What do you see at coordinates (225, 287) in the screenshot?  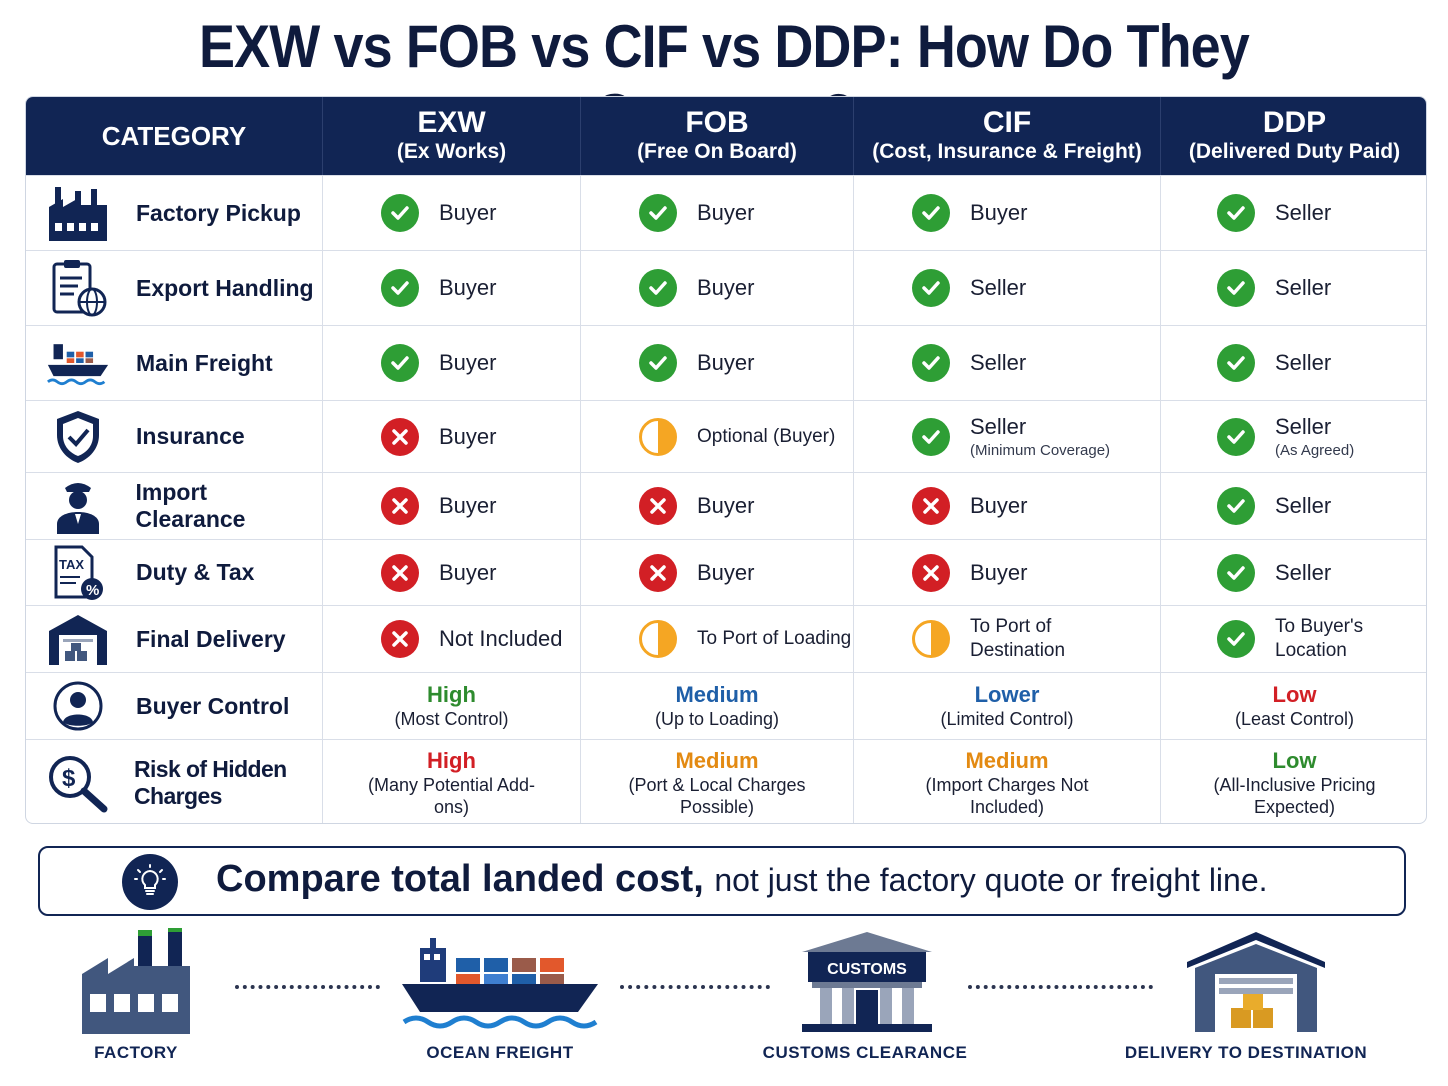 I see `category-label: Export Handling` at bounding box center [225, 287].